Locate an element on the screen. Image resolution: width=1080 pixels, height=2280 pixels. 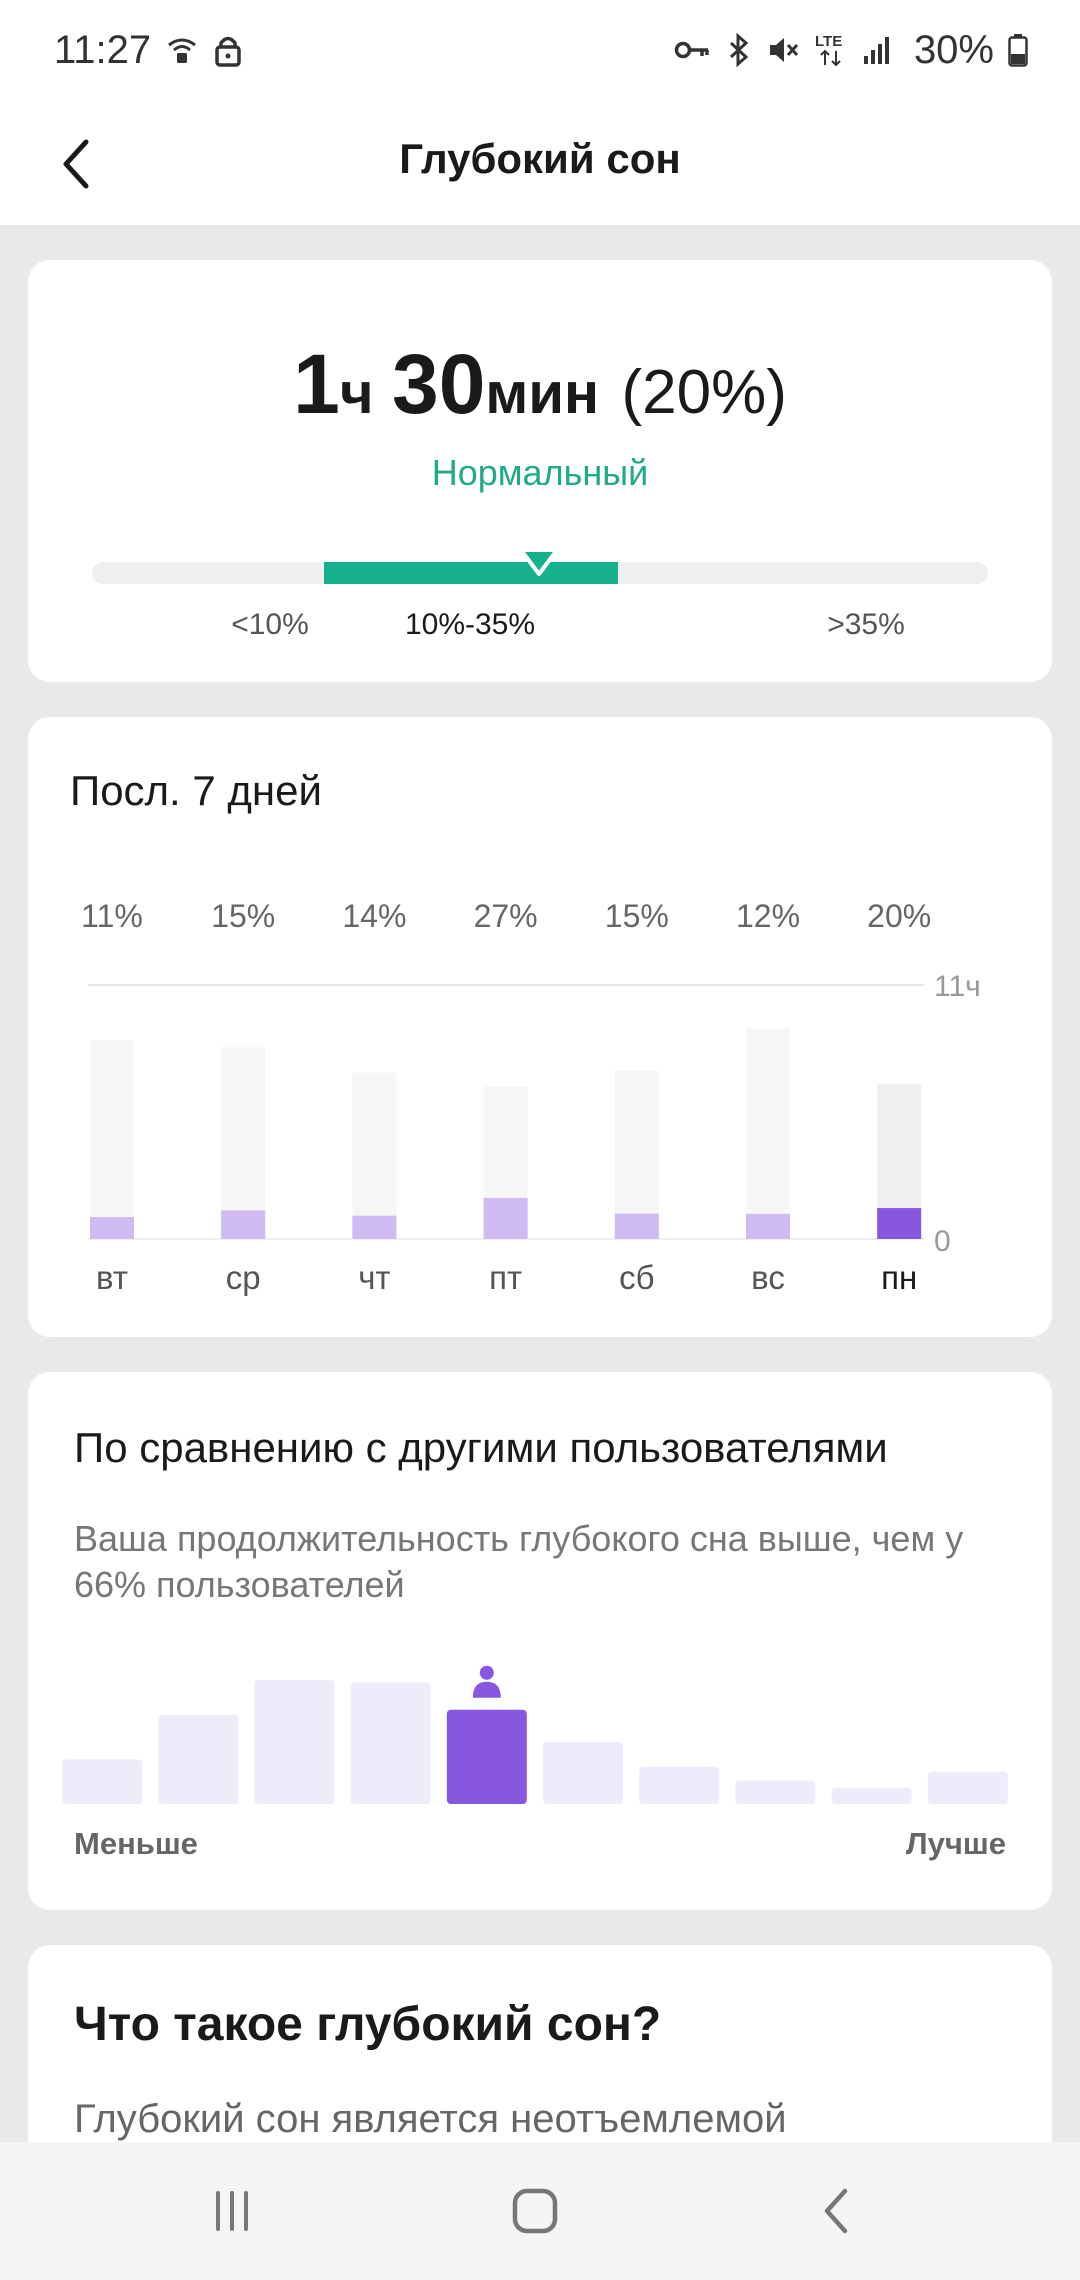
comparison-label-less: Меньше is located at coordinates (136, 1843).